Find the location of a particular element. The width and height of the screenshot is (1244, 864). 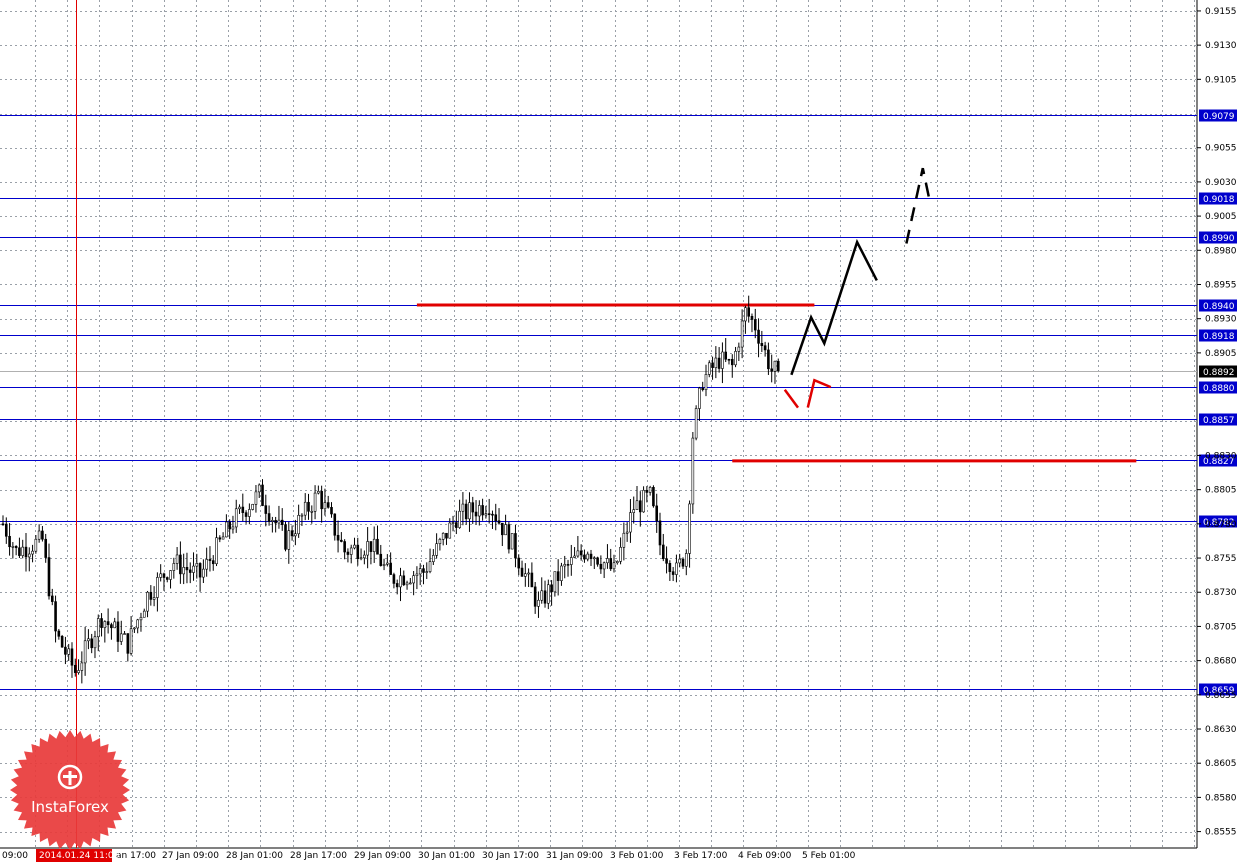

time-tick-label: 27 Jan 09:00 is located at coordinates (190, 856).